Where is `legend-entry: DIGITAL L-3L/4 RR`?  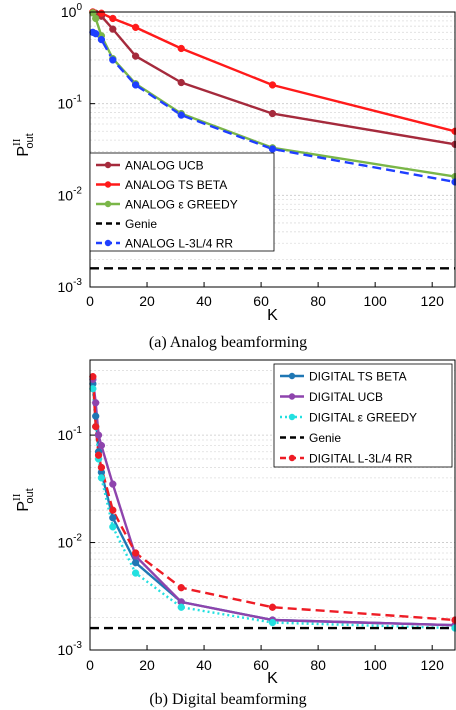 legend-entry: DIGITAL L-3L/4 RR is located at coordinates (361, 459).